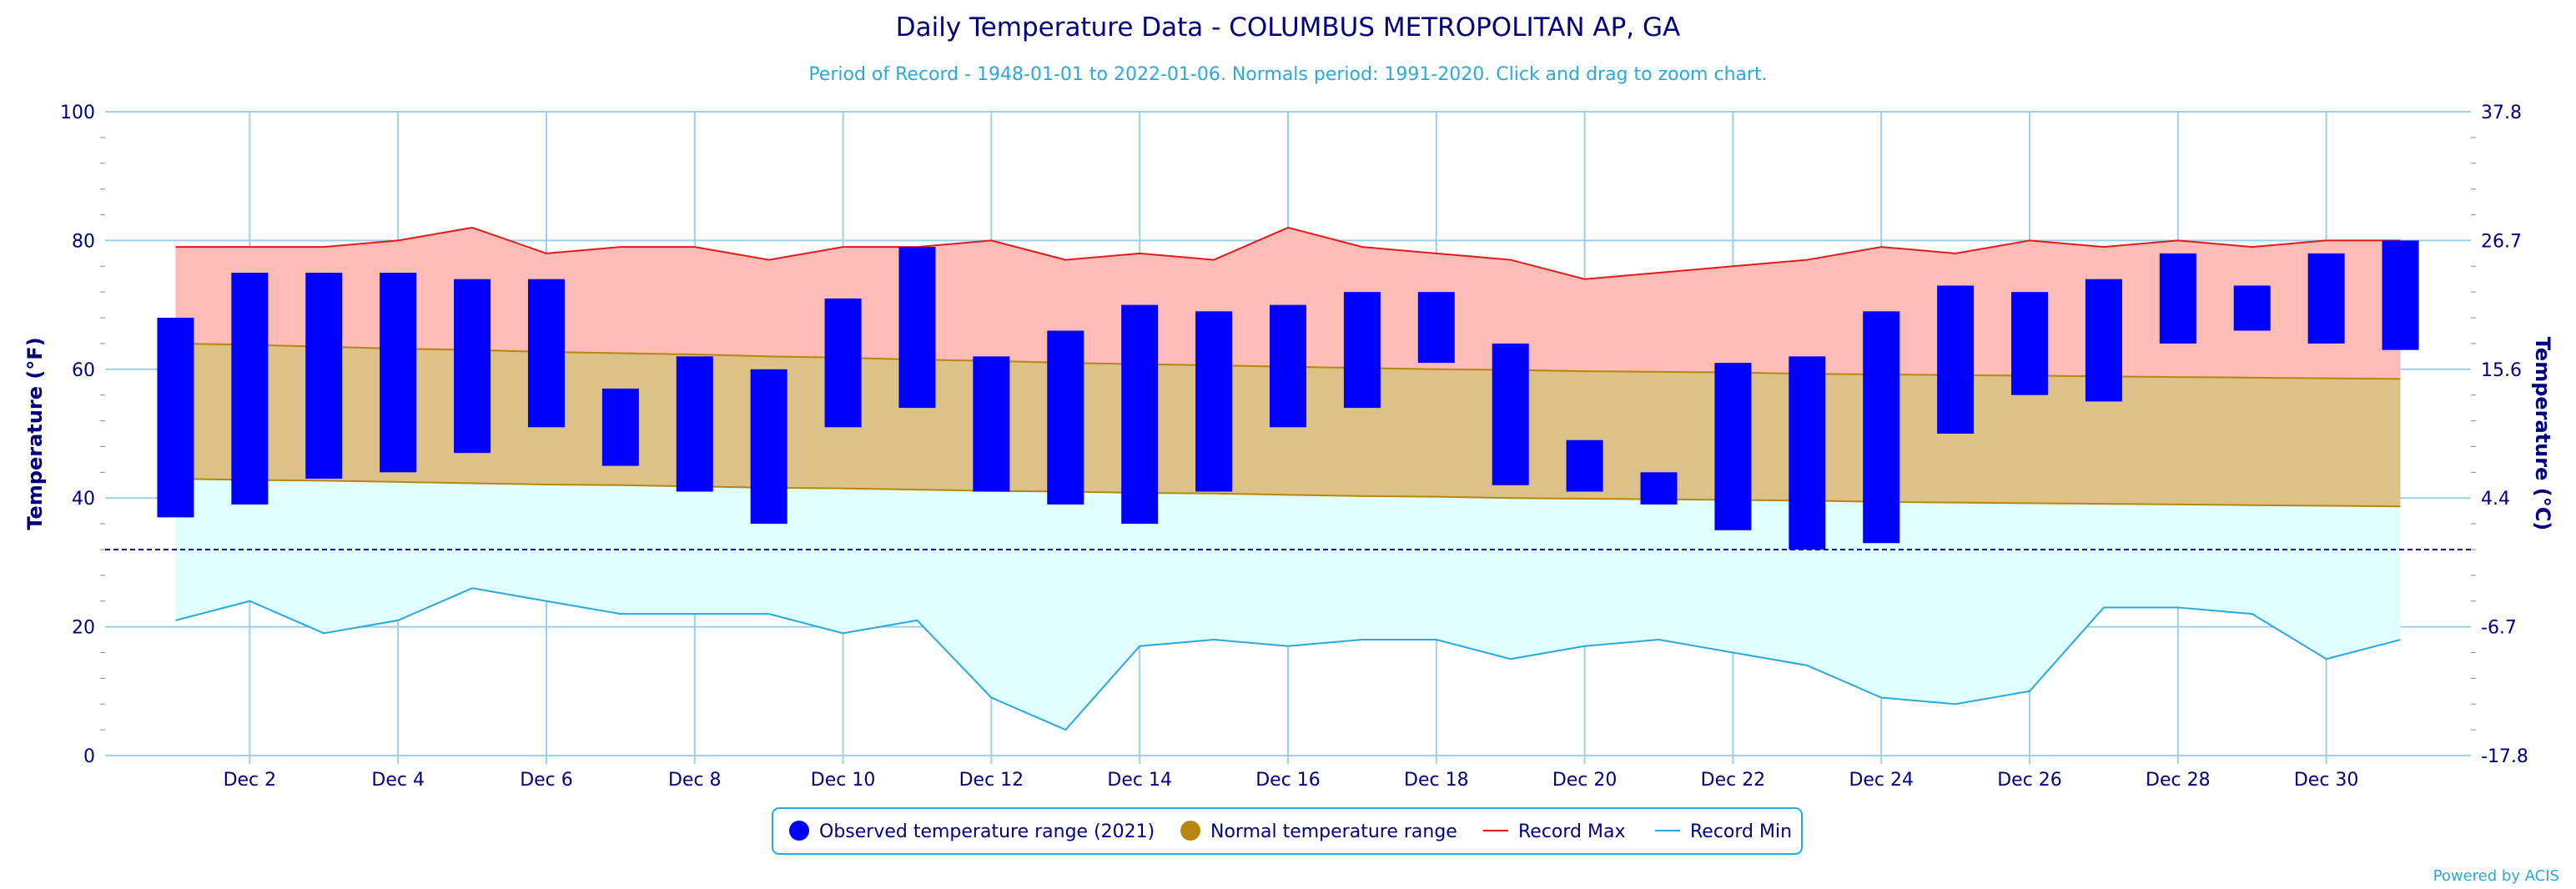 This screenshot has width=2576, height=889. What do you see at coordinates (1585, 780) in the screenshot?
I see `x-tick-label: Dec 20` at bounding box center [1585, 780].